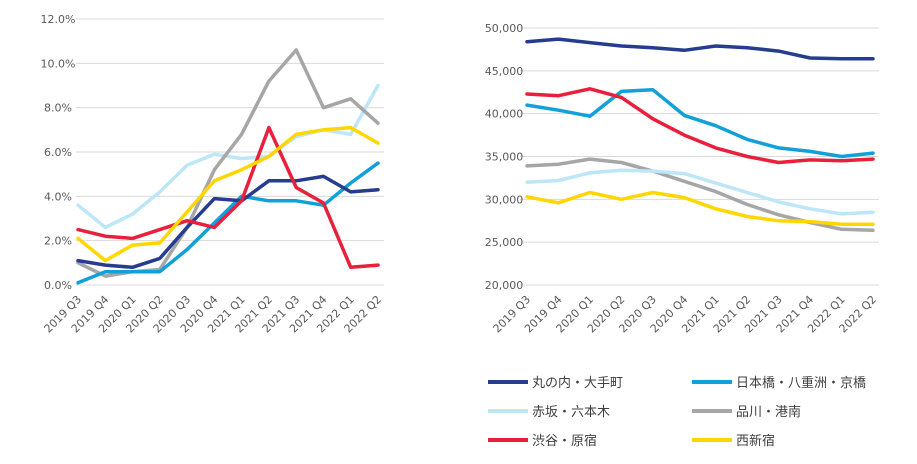  Describe the element at coordinates (58, 241) in the screenshot. I see `left-y-tick-label: 2.0%` at that location.